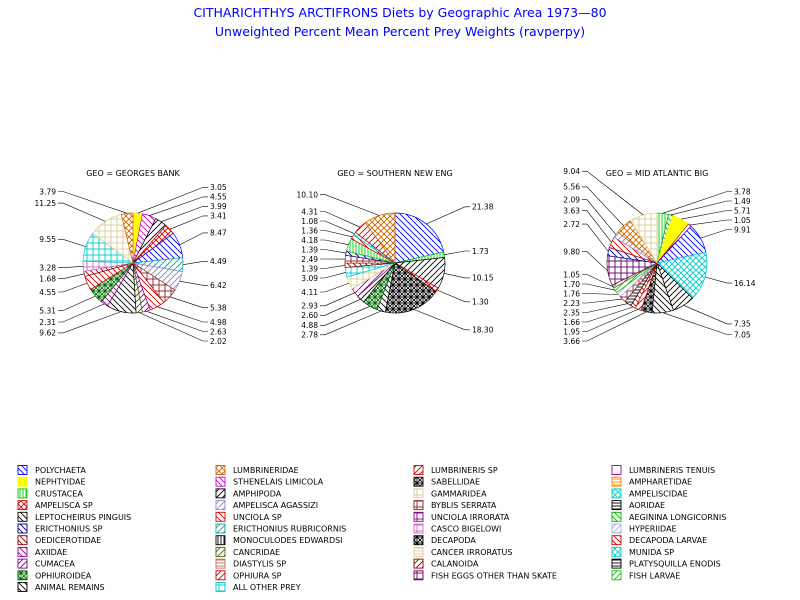 This screenshot has height=600, width=800. Describe the element at coordinates (257, 575) in the screenshot. I see `legend-label: OPHIURA SP` at that location.